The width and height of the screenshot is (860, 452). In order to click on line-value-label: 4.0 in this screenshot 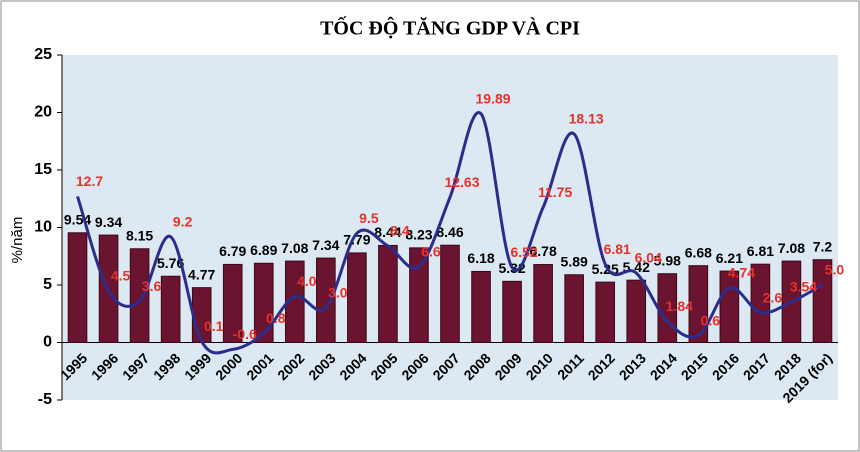, I will do `click(307, 281)`.